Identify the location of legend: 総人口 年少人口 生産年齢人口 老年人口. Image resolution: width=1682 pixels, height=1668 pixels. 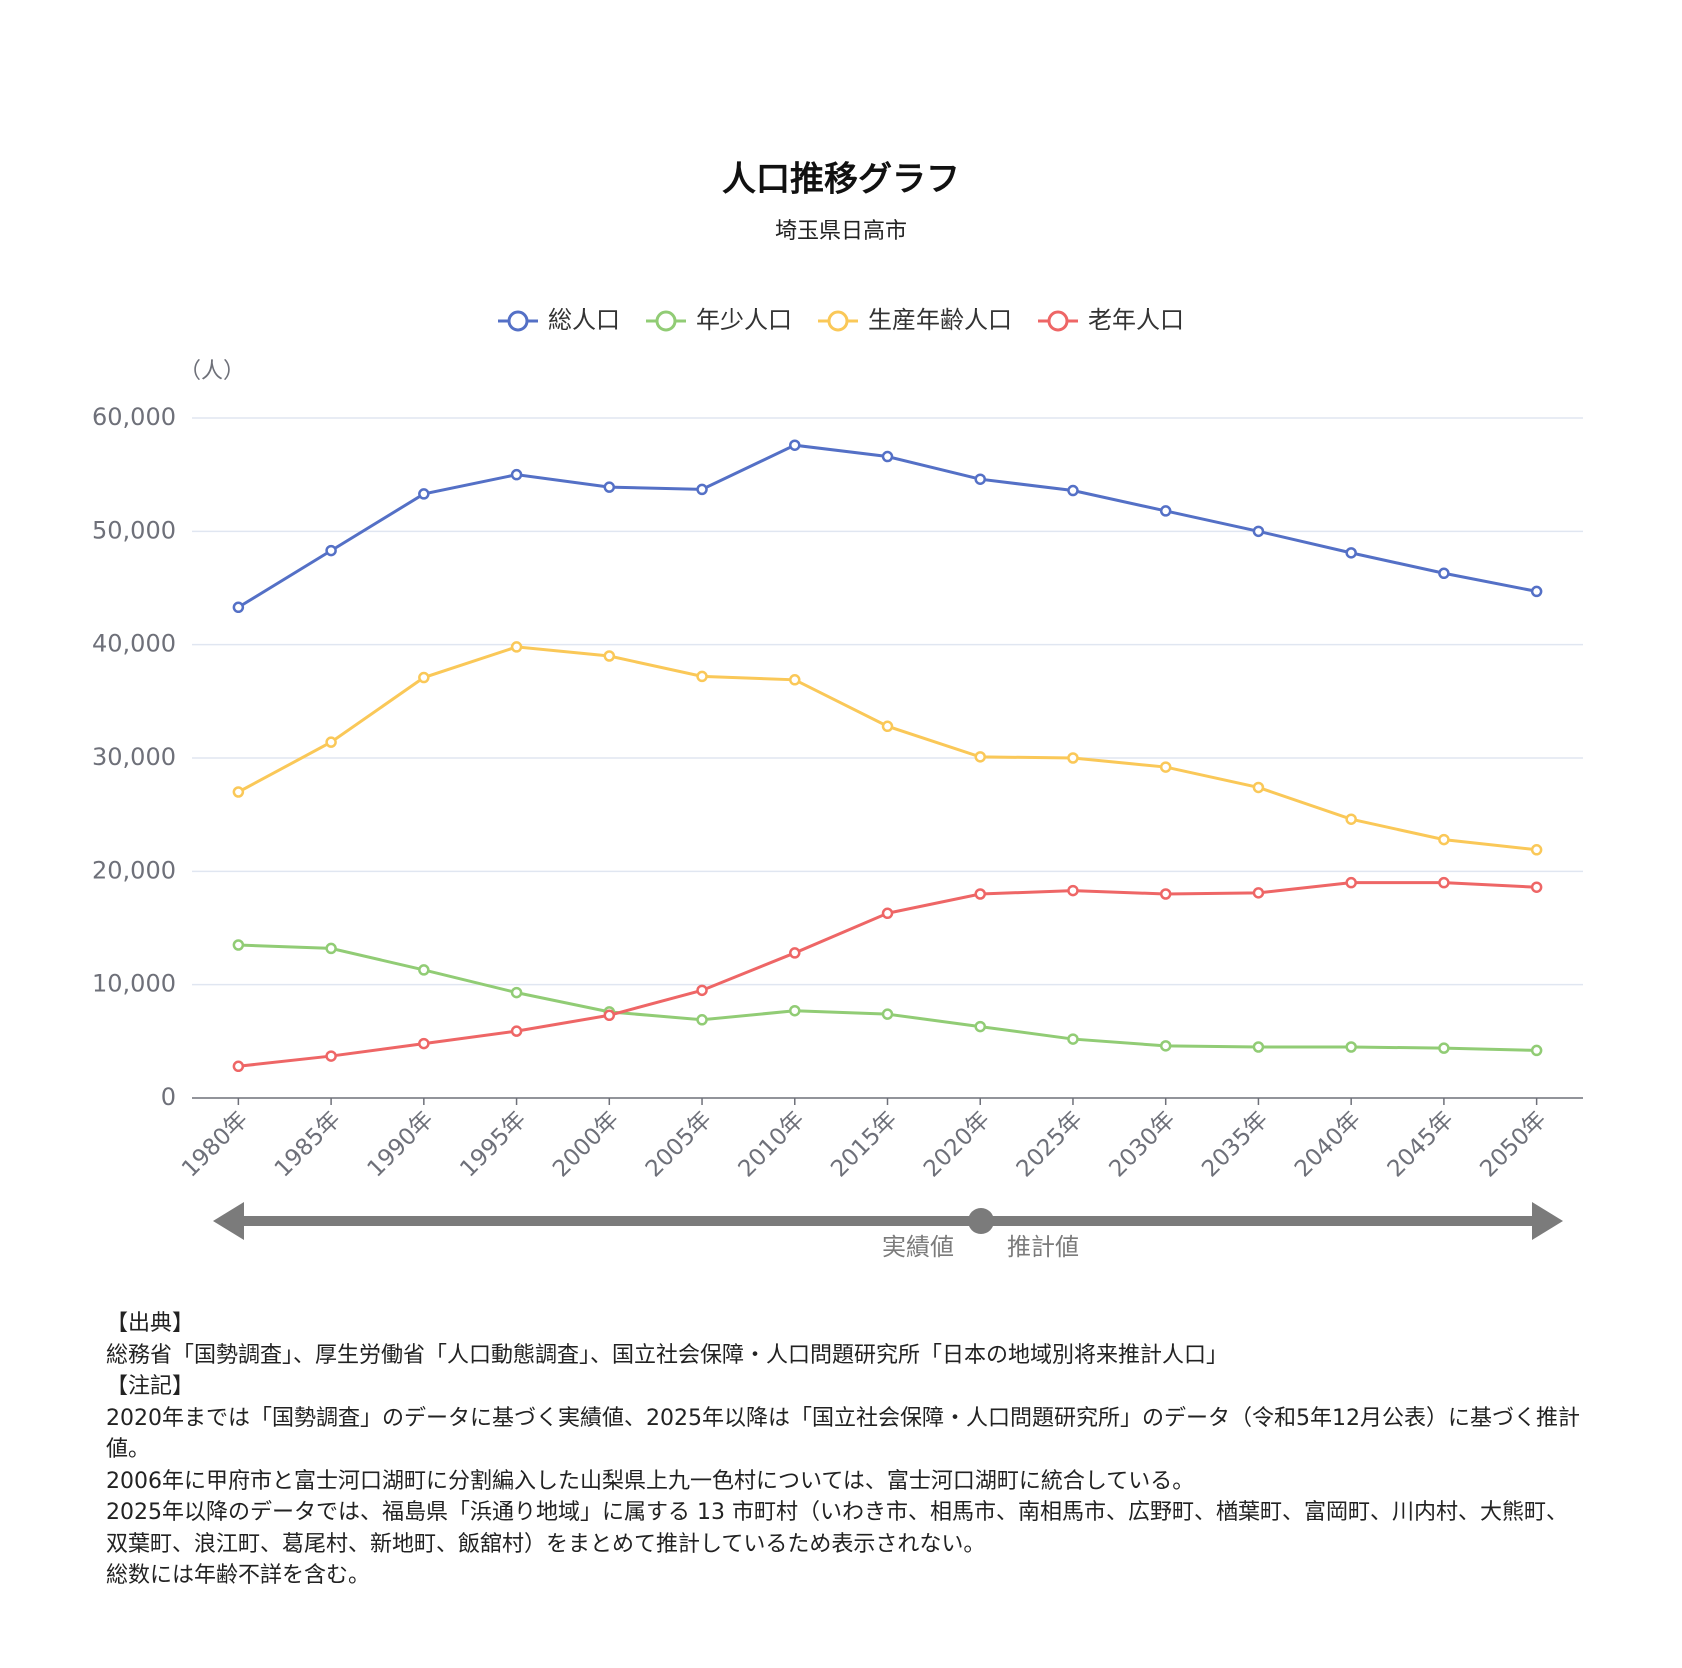
(841, 320).